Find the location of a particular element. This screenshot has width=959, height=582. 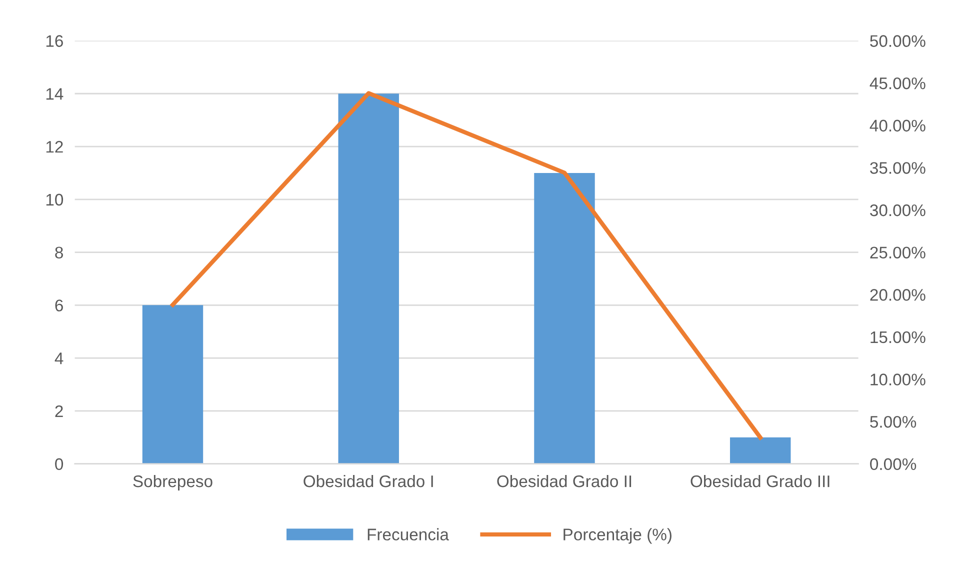

y-tick-label: 0 is located at coordinates (59, 464).